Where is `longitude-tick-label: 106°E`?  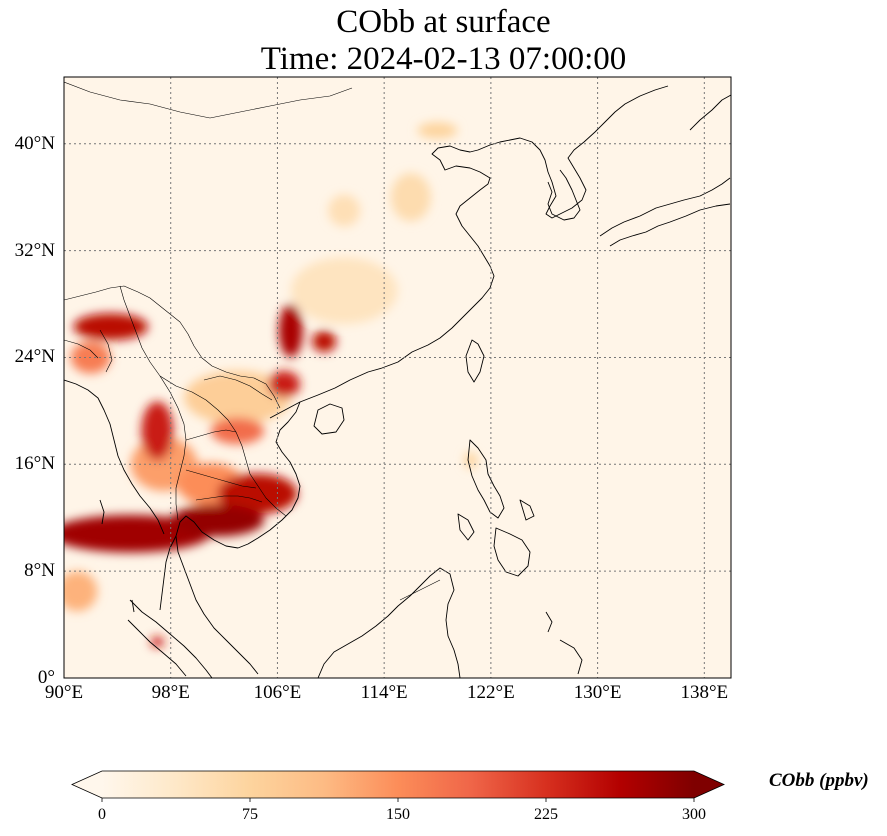 longitude-tick-label: 106°E is located at coordinates (277, 692).